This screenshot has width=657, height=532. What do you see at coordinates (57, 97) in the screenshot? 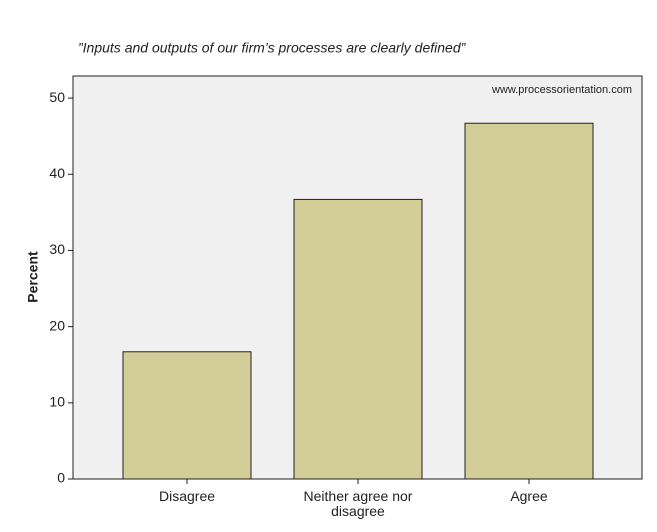
I see `y-tick-label: 50` at bounding box center [57, 97].